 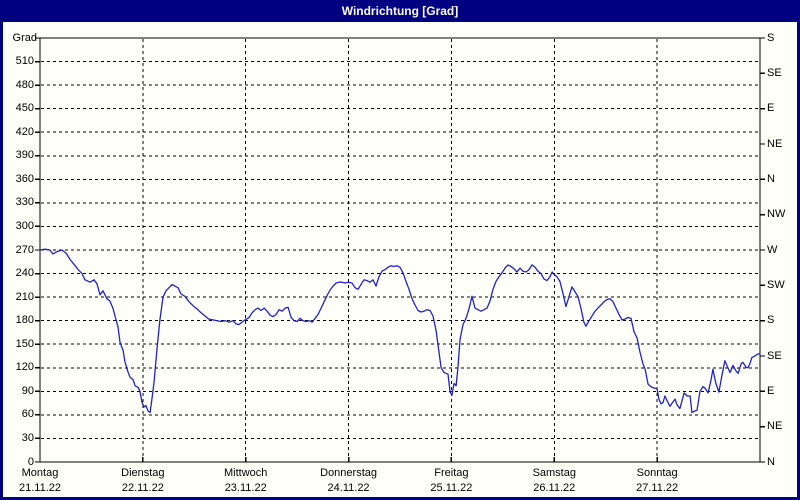 I want to click on y-axis-left-tick-label: 150, so click(x=24, y=343).